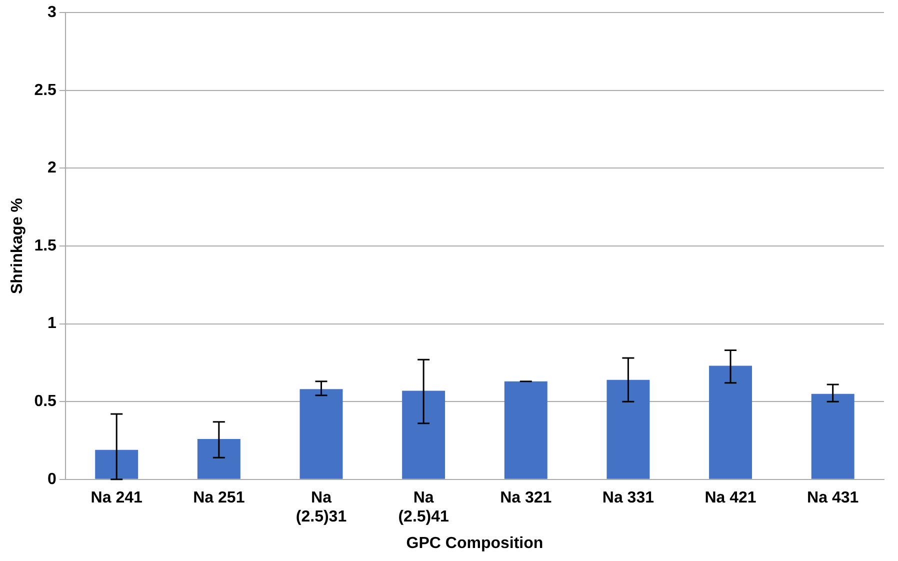 Image resolution: width=898 pixels, height=561 pixels. What do you see at coordinates (628, 497) in the screenshot?
I see `x-tick-label: Na 331` at bounding box center [628, 497].